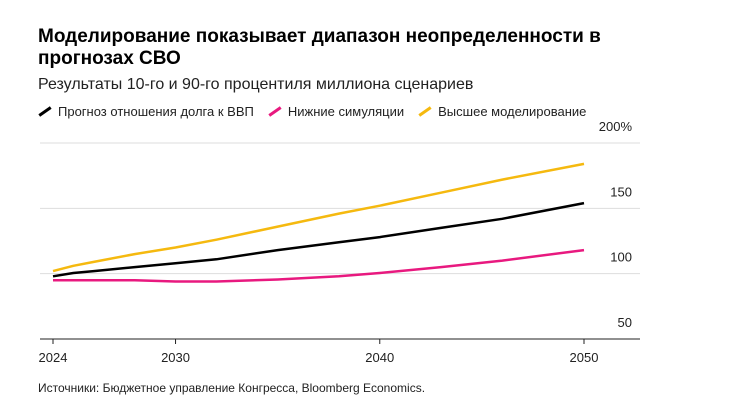 This screenshot has height=413, width=742. What do you see at coordinates (616, 126) in the screenshot?
I see `y-tick-label: 200%` at bounding box center [616, 126].